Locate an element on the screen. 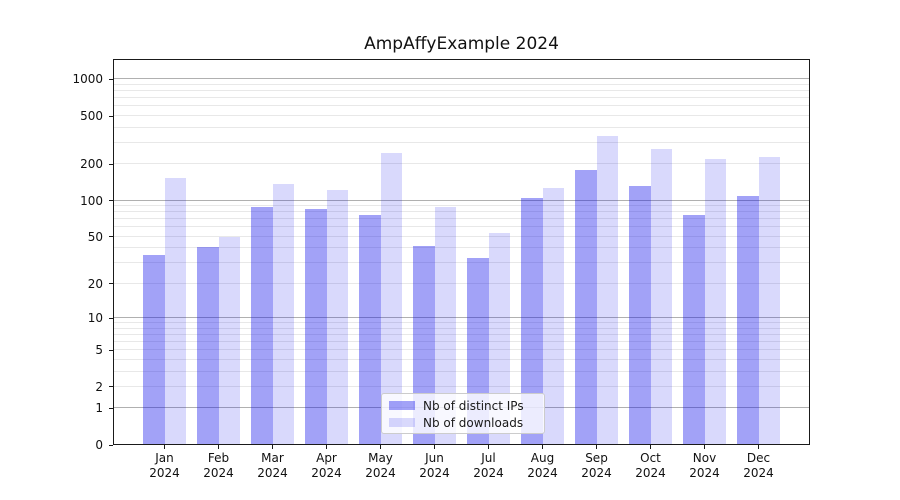 The height and width of the screenshot is (500, 900). bar-nb-of-downloads-apr is located at coordinates (337, 317).